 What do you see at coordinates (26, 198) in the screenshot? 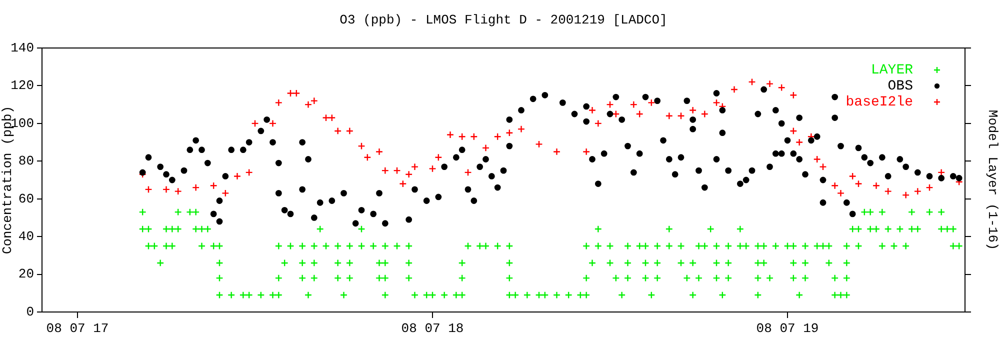
I see `y-tick-label: 60` at bounding box center [26, 198].